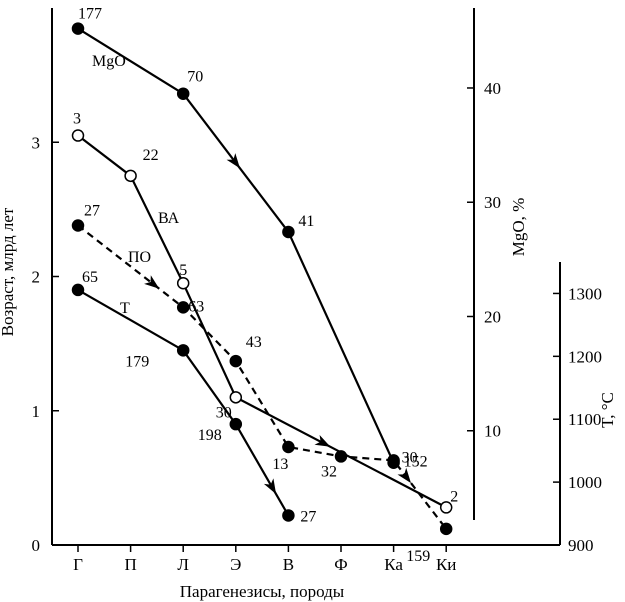 Image resolution: width=625 pixels, height=602 pixels. I want to click on series-name-va: ВА, so click(169, 218).